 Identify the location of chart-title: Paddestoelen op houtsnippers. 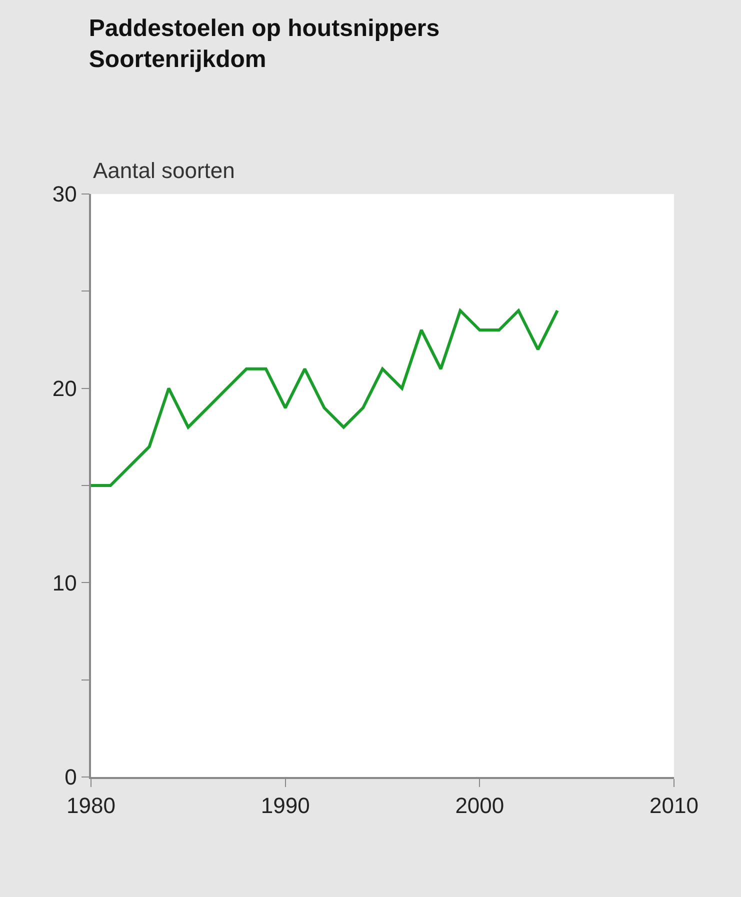
(264, 28).